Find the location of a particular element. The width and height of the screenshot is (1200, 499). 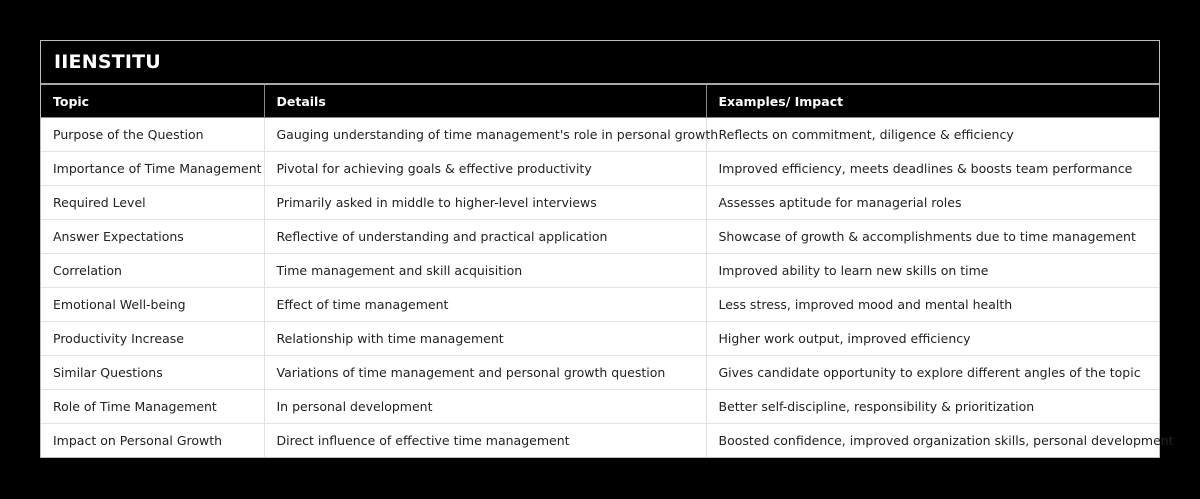

header-examples-impact: Examples/ Impact is located at coordinates (932, 101).